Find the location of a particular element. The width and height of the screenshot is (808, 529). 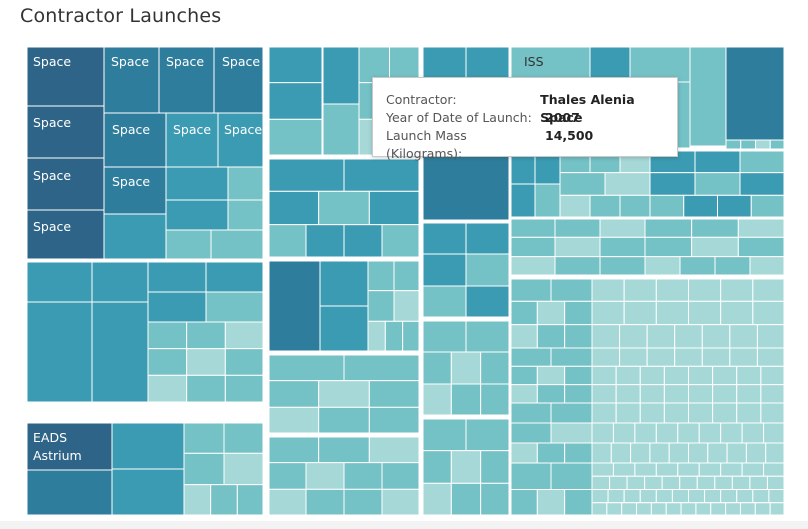

treemap-cell-iss is located at coordinates (550, 64).